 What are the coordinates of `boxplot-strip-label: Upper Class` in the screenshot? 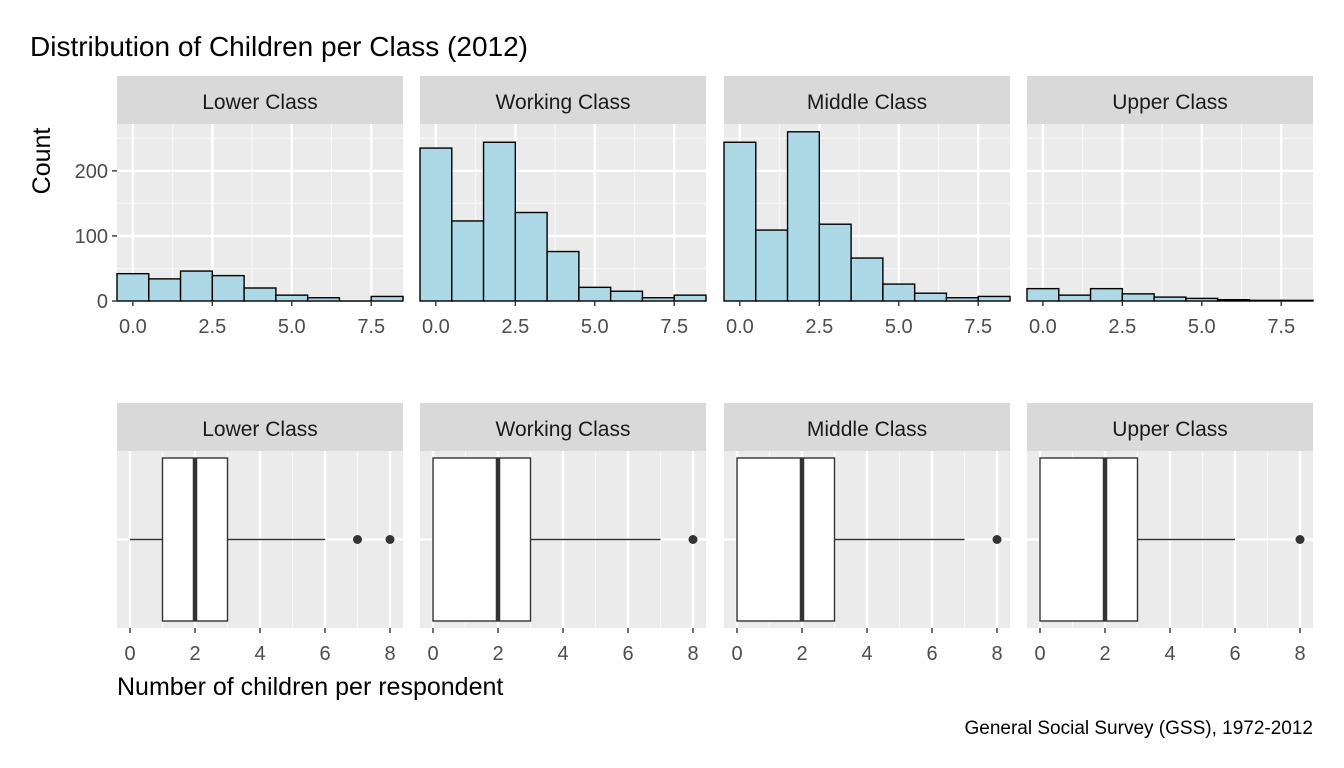 It's located at (1170, 429).